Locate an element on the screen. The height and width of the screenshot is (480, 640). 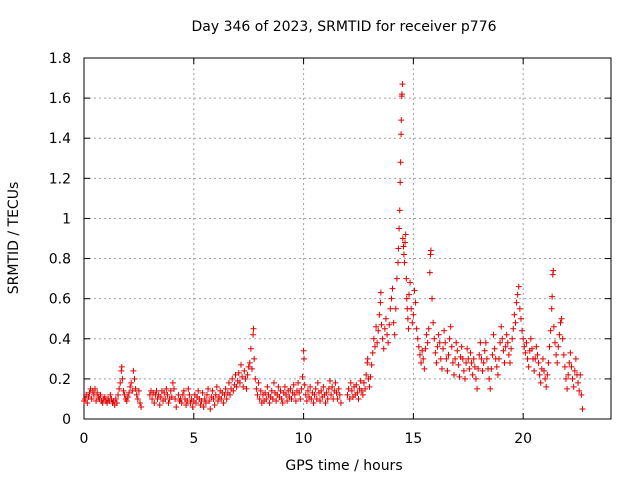
y-tick-label: 1 is located at coordinates (66, 219).